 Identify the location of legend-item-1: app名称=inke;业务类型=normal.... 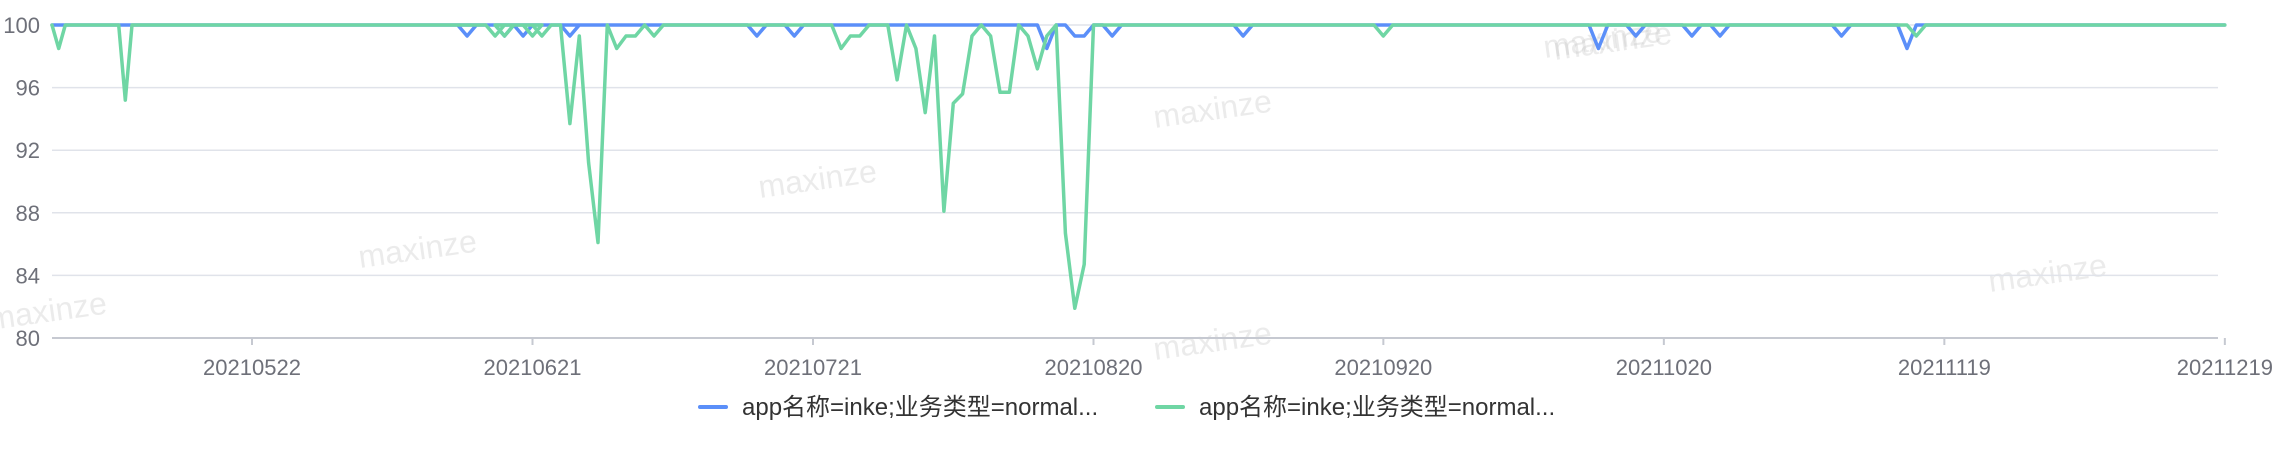
(898, 407).